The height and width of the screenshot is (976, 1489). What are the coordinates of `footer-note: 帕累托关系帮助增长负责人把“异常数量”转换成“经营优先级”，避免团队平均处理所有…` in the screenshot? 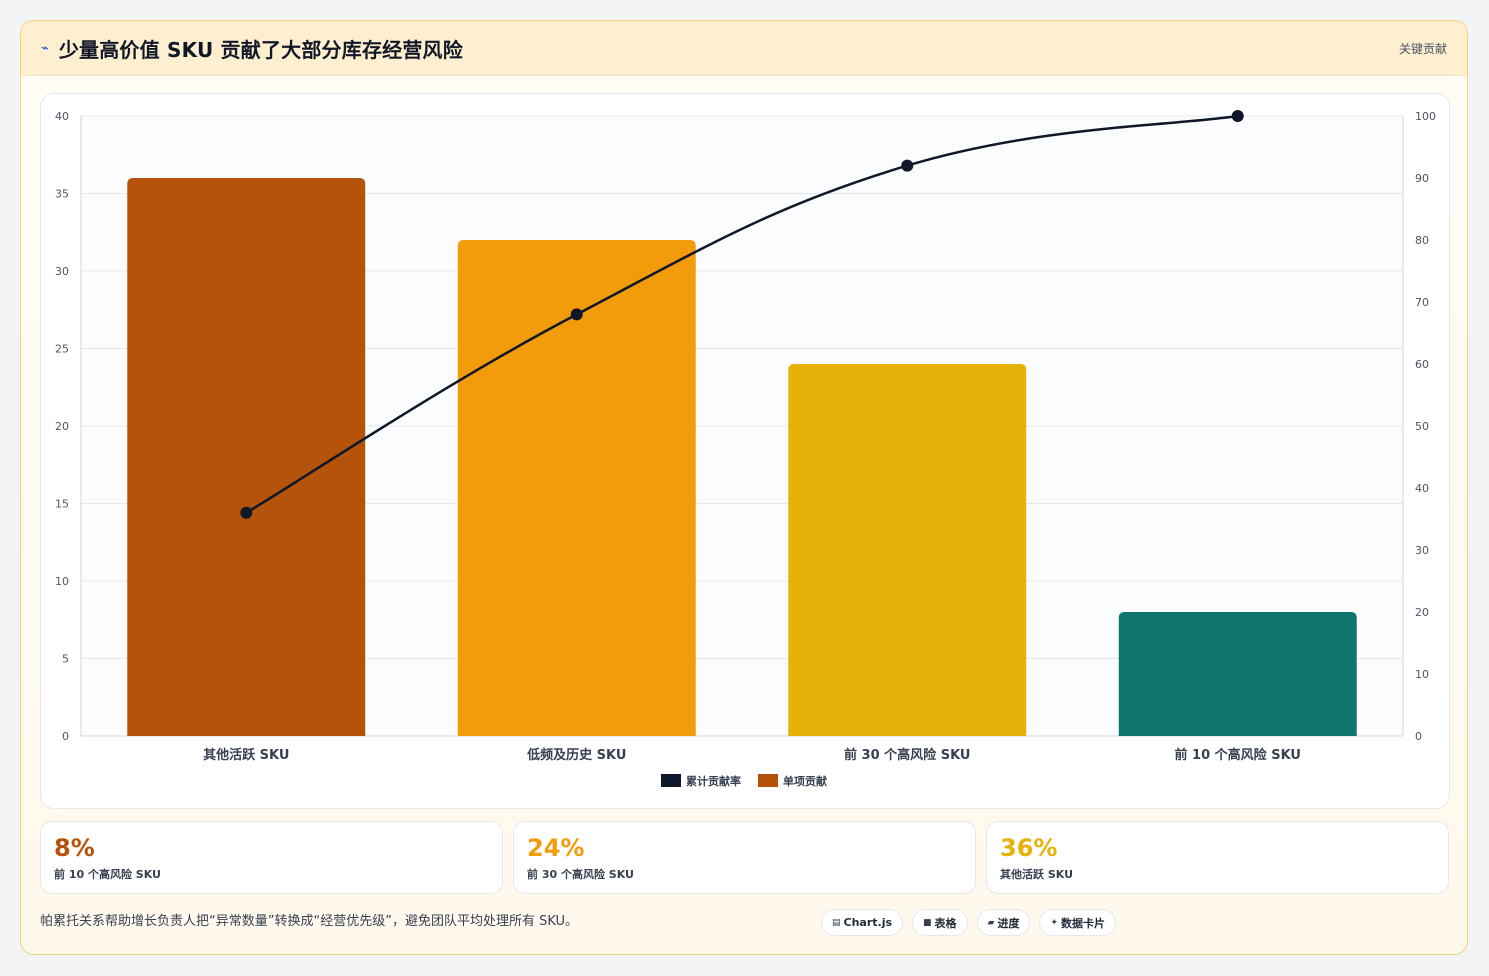 It's located at (309, 921).